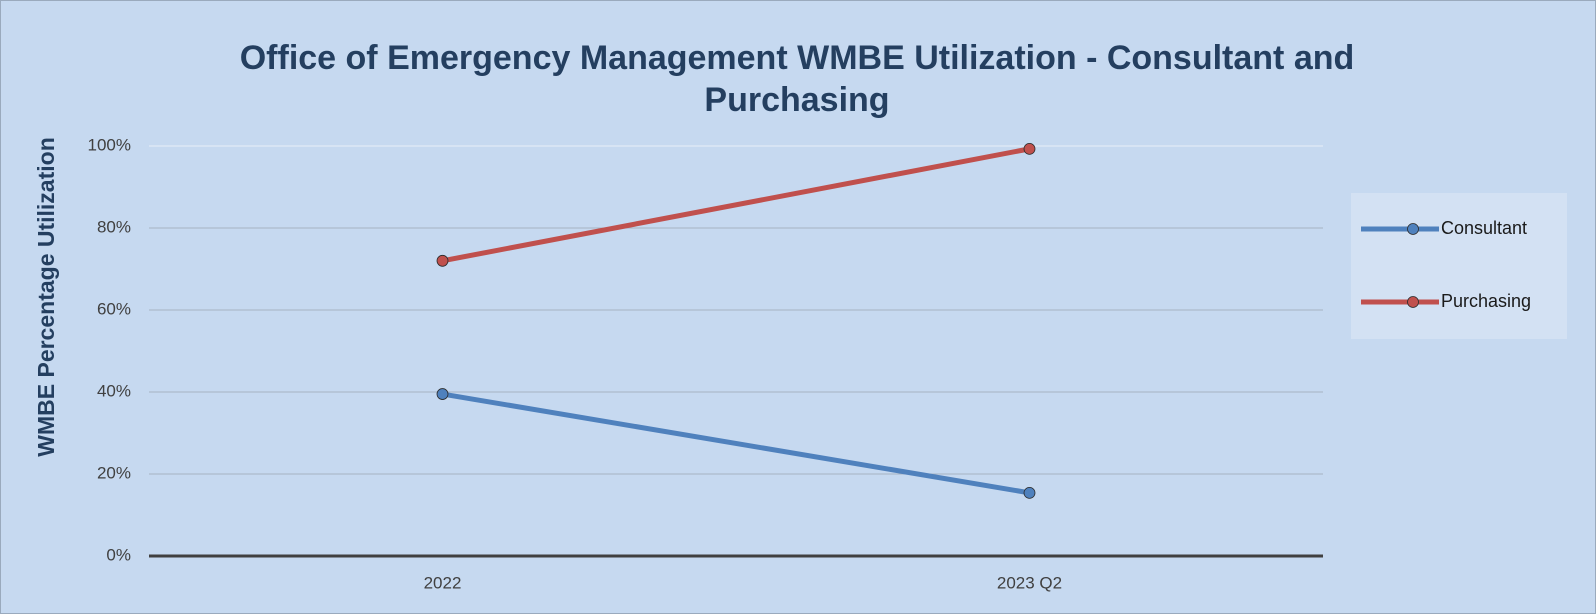 The image size is (1596, 615). I want to click on y-tick-label: 40%, so click(114, 390).